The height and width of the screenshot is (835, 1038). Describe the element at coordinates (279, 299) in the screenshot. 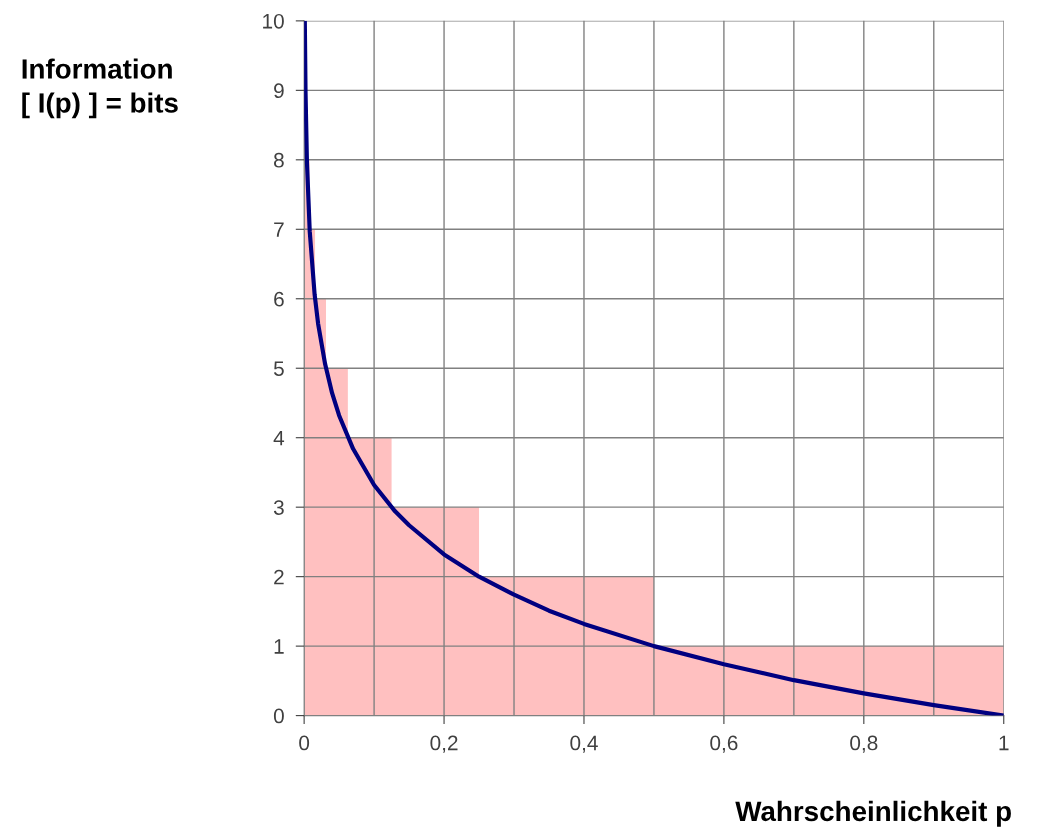

I see `y-tick-label: 6` at that location.